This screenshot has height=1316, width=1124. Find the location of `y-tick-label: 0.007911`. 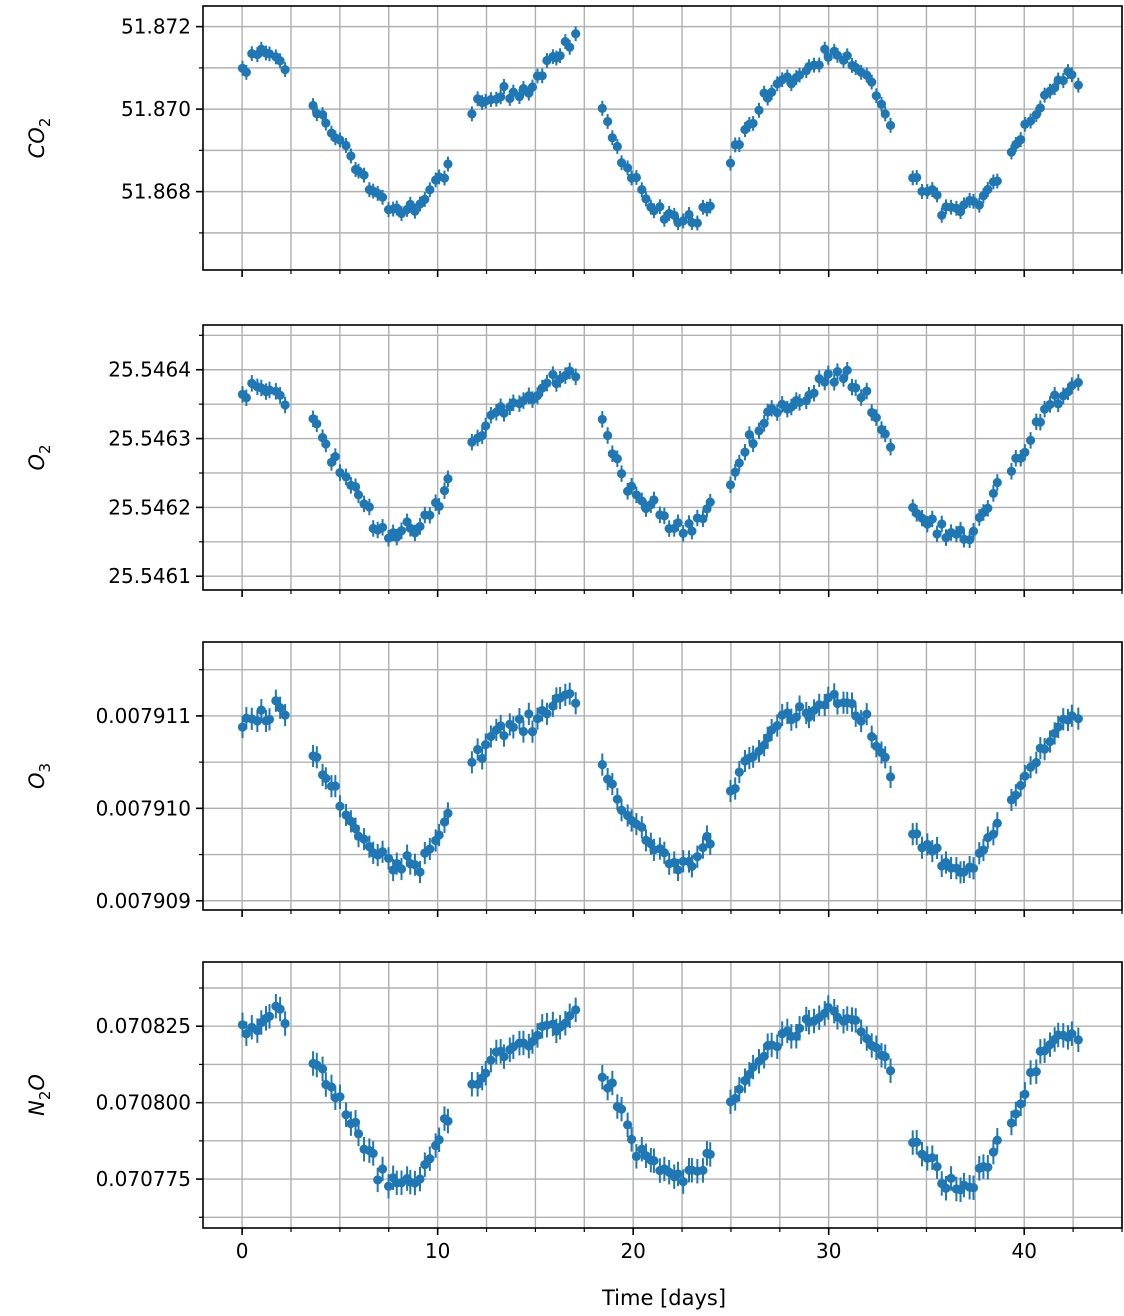

y-tick-label: 0.007911 is located at coordinates (143, 716).